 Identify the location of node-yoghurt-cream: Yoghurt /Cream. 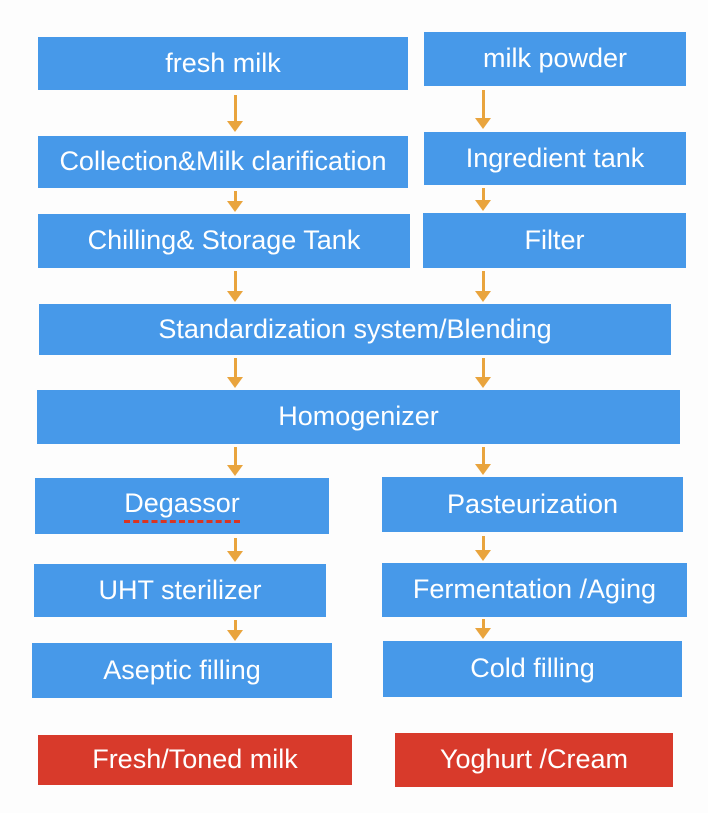
(534, 760).